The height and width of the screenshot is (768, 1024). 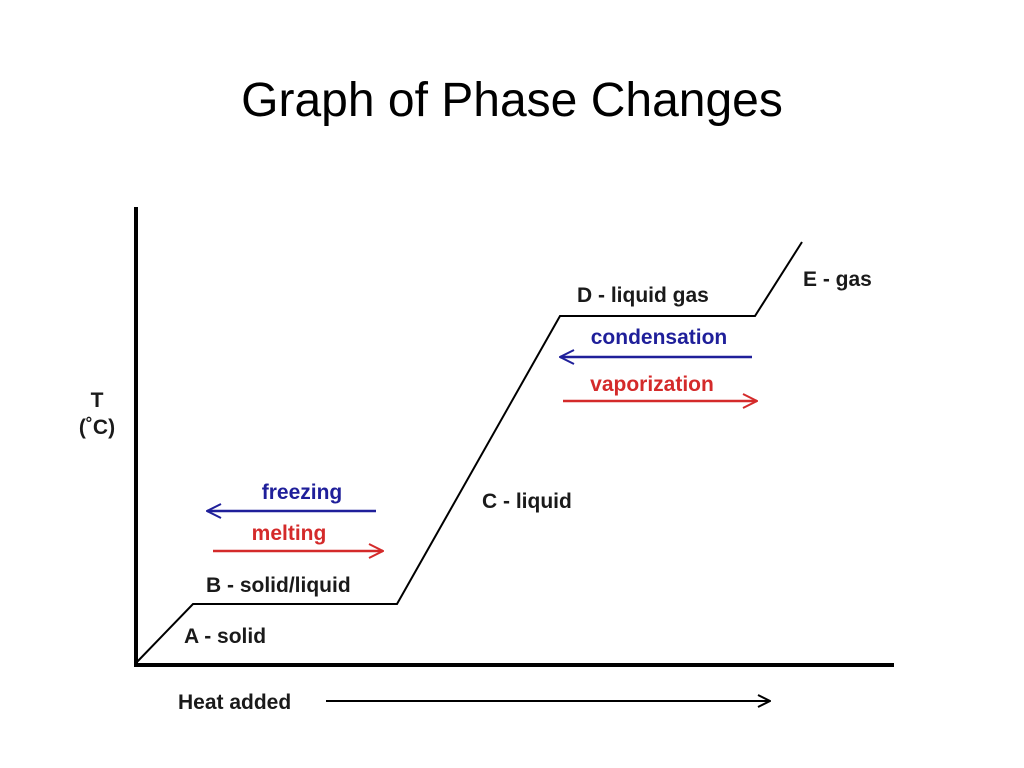 I want to click on segment-label: A - solid, so click(x=225, y=636).